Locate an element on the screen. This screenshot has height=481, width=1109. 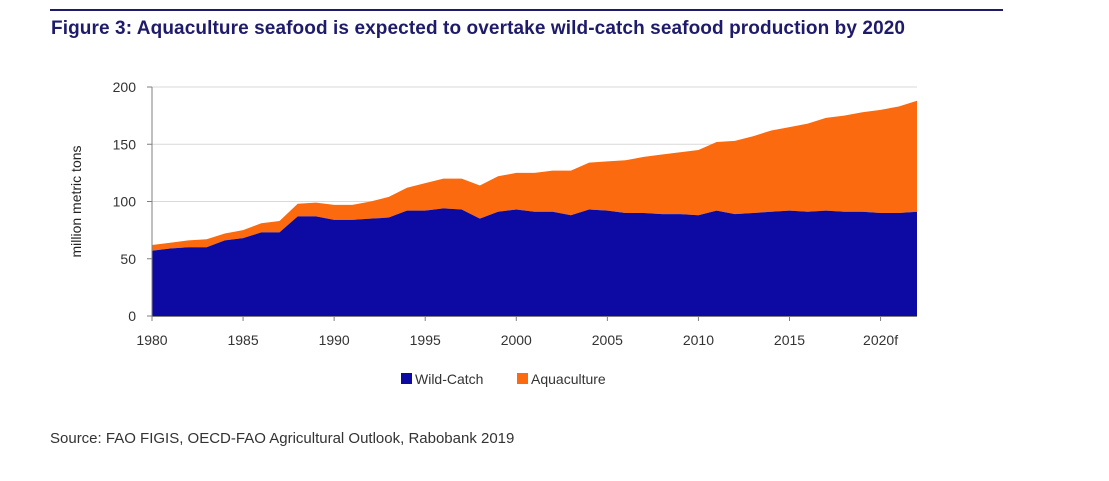
legend: Wild-Catch Aquaculture is located at coordinates (503, 379).